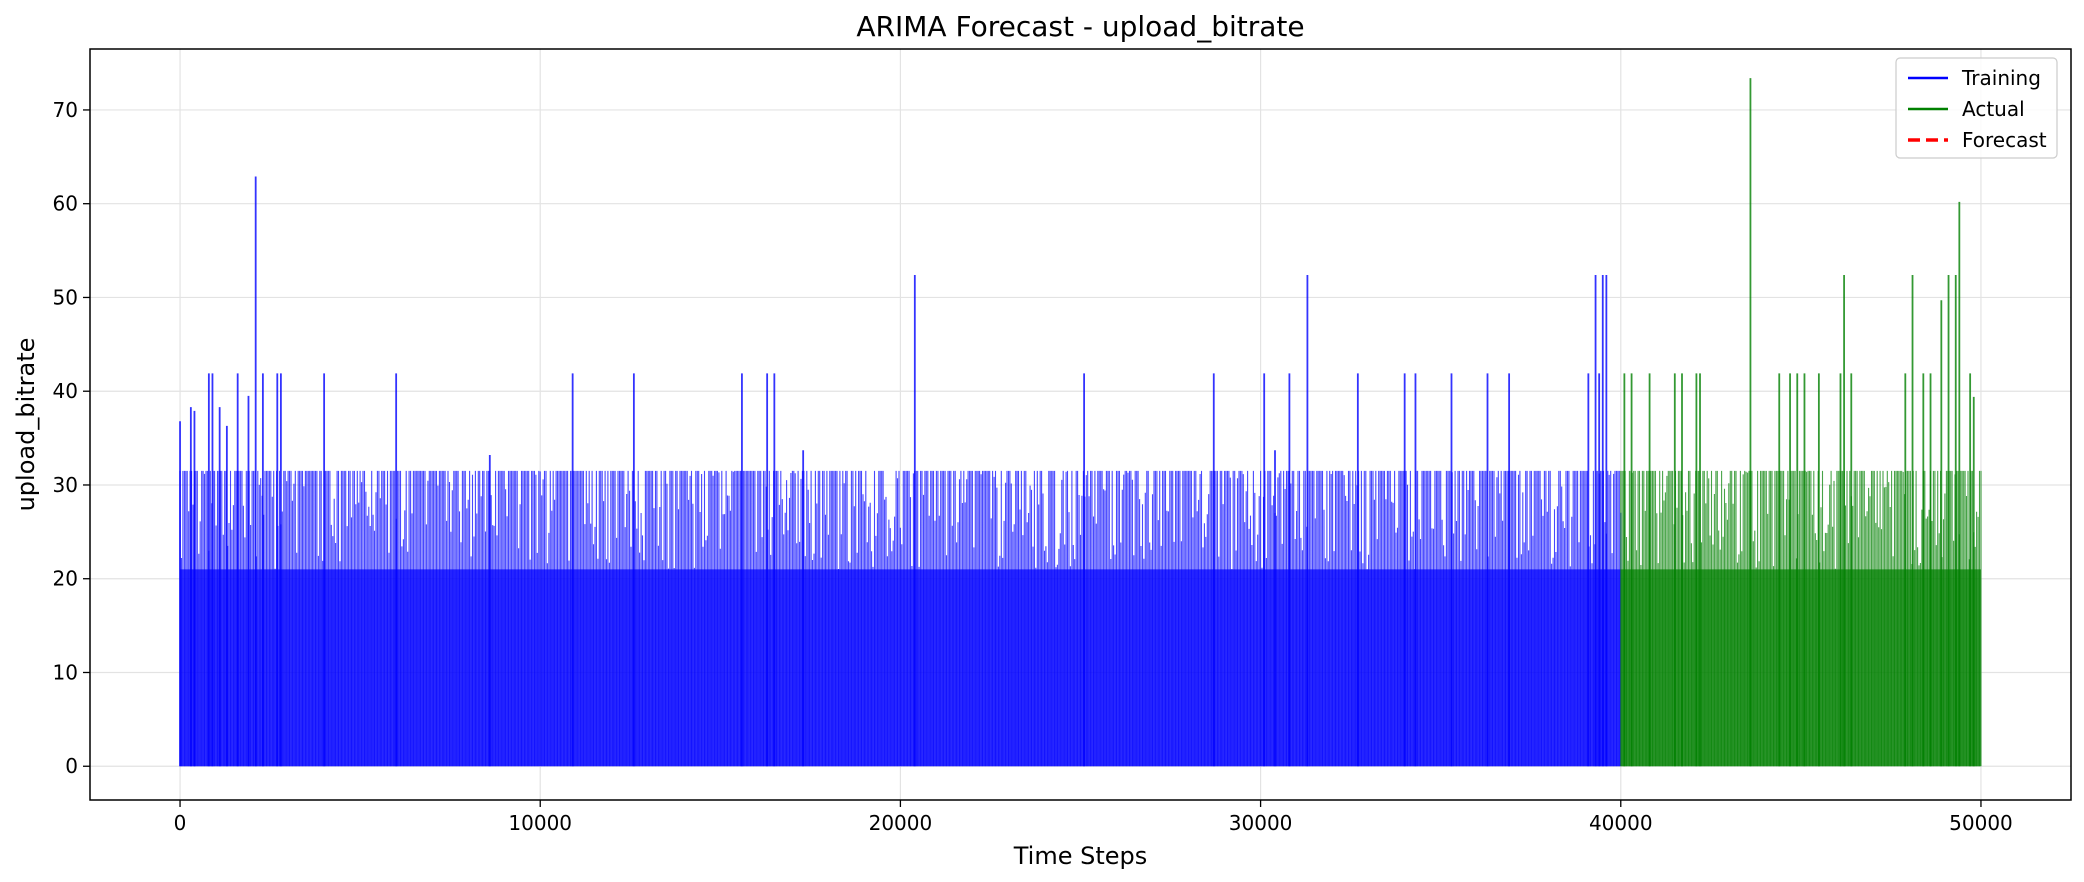 Image resolution: width=2084 pixels, height=882 pixels. I want to click on y-tick-label: 70, so click(65, 110).